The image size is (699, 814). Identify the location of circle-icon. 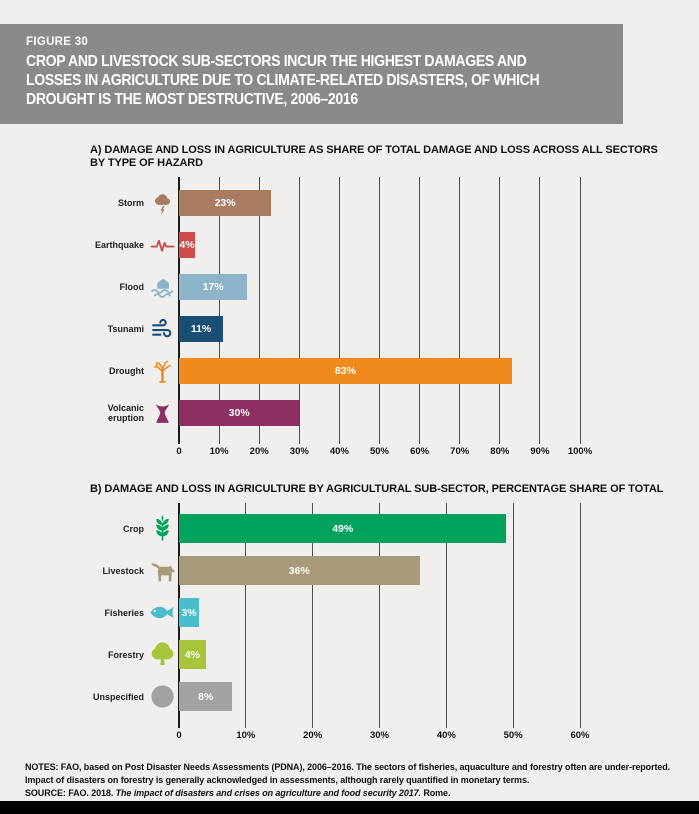
(162, 696).